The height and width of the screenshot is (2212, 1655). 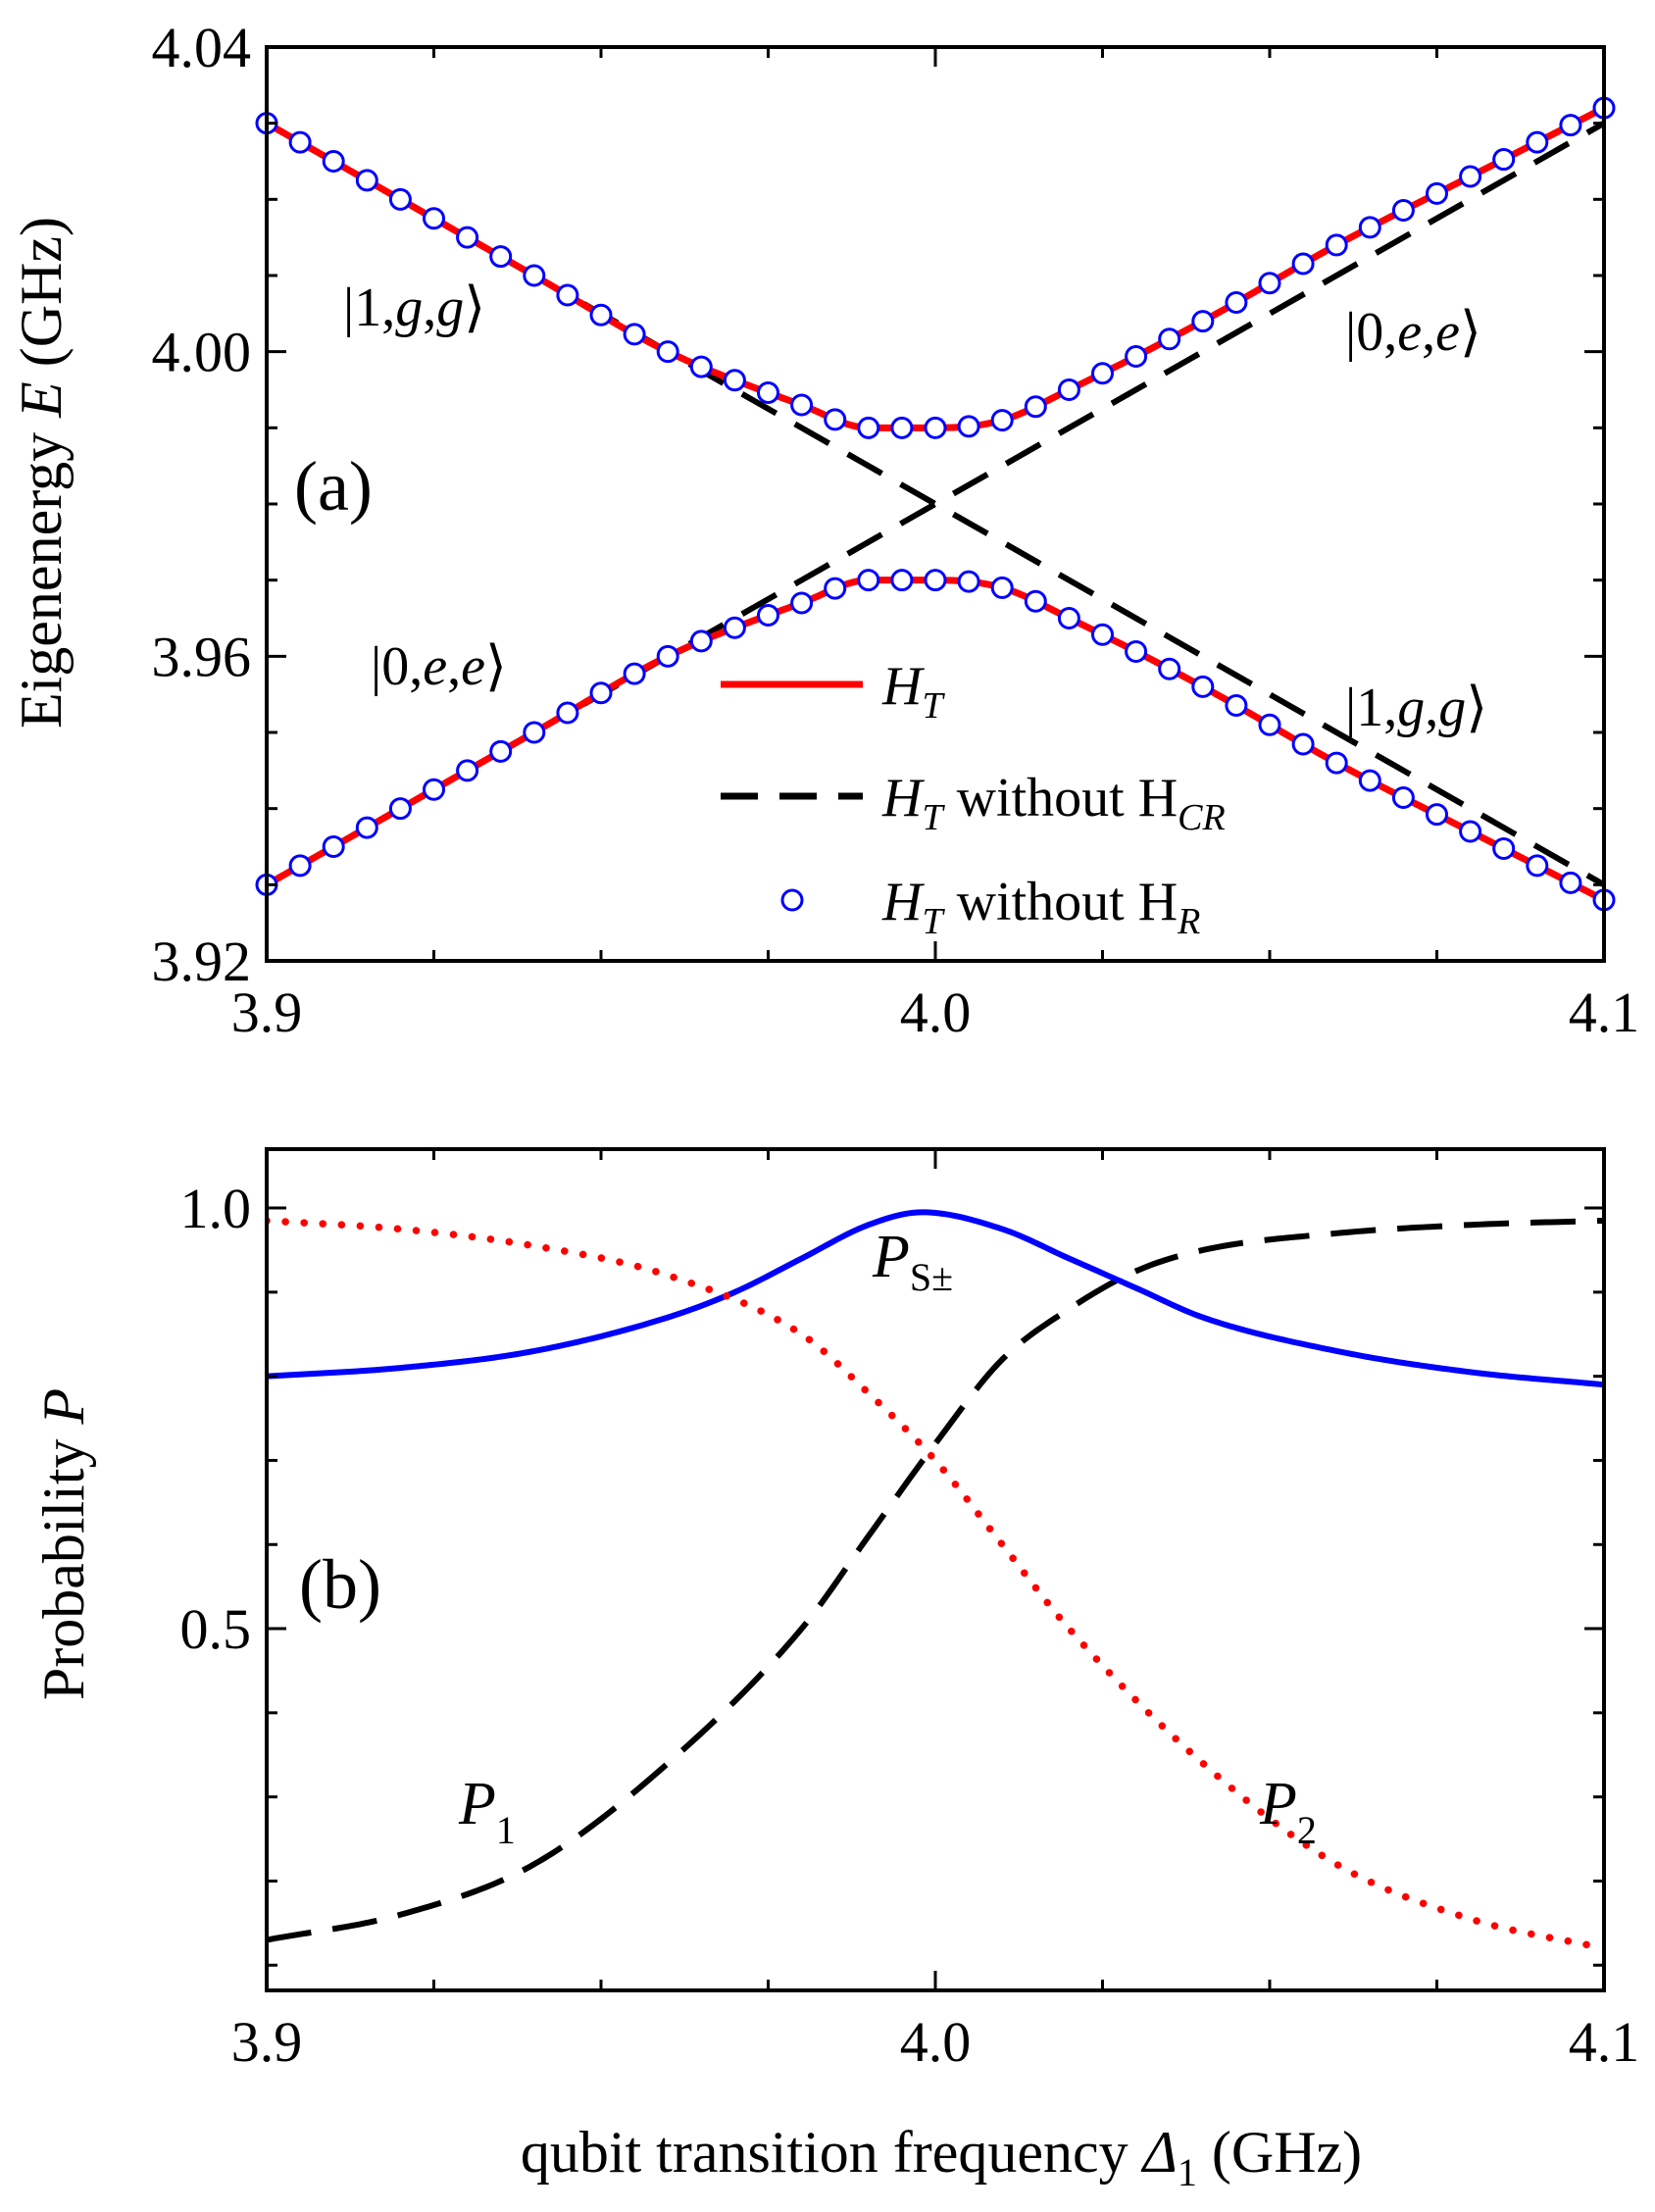 What do you see at coordinates (1188, 921) in the screenshot?
I see `legend-entry-rest-sub: R` at bounding box center [1188, 921].